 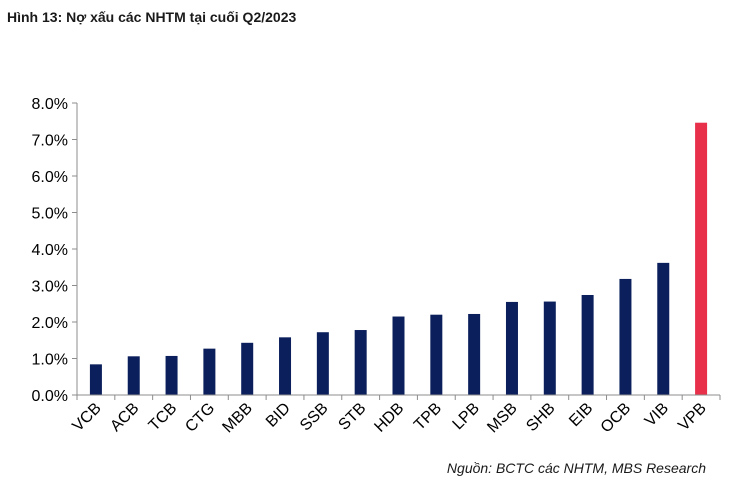 What do you see at coordinates (209, 371) in the screenshot?
I see `bar-ctg` at bounding box center [209, 371].